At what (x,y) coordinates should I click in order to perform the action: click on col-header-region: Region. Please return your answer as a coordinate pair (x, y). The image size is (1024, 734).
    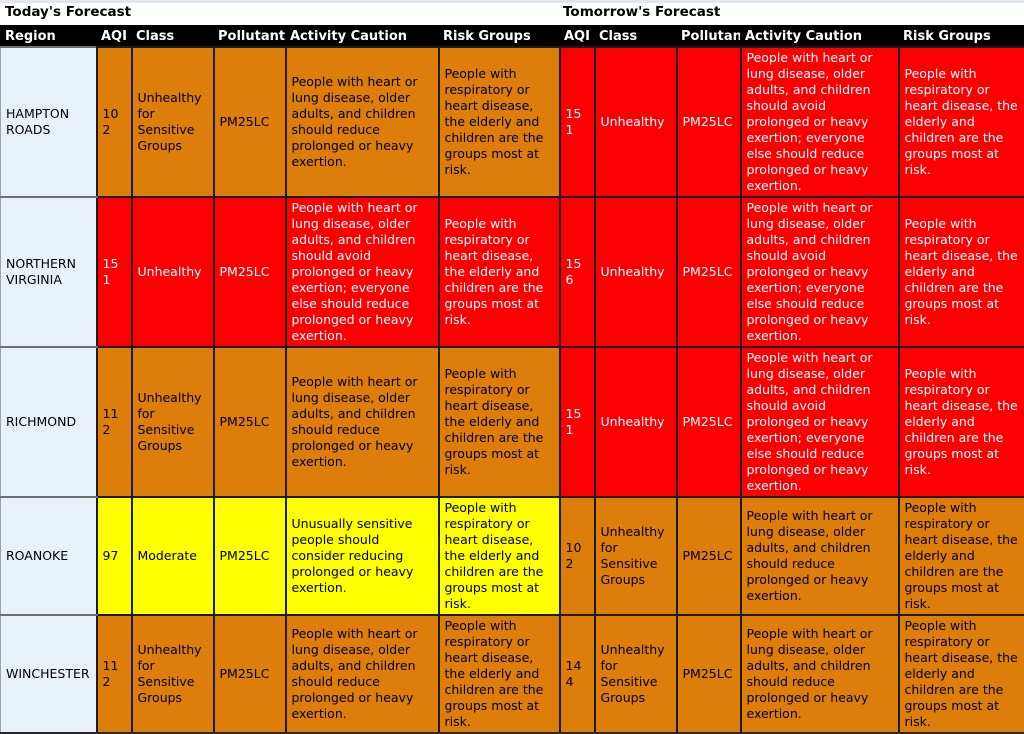
    Looking at the image, I should click on (49, 37).